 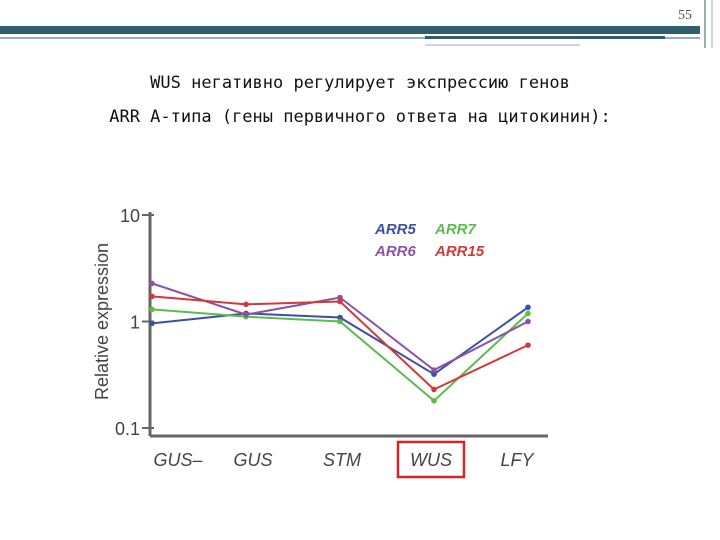 I want to click on x-tick-label: LFY, so click(x=517, y=460).